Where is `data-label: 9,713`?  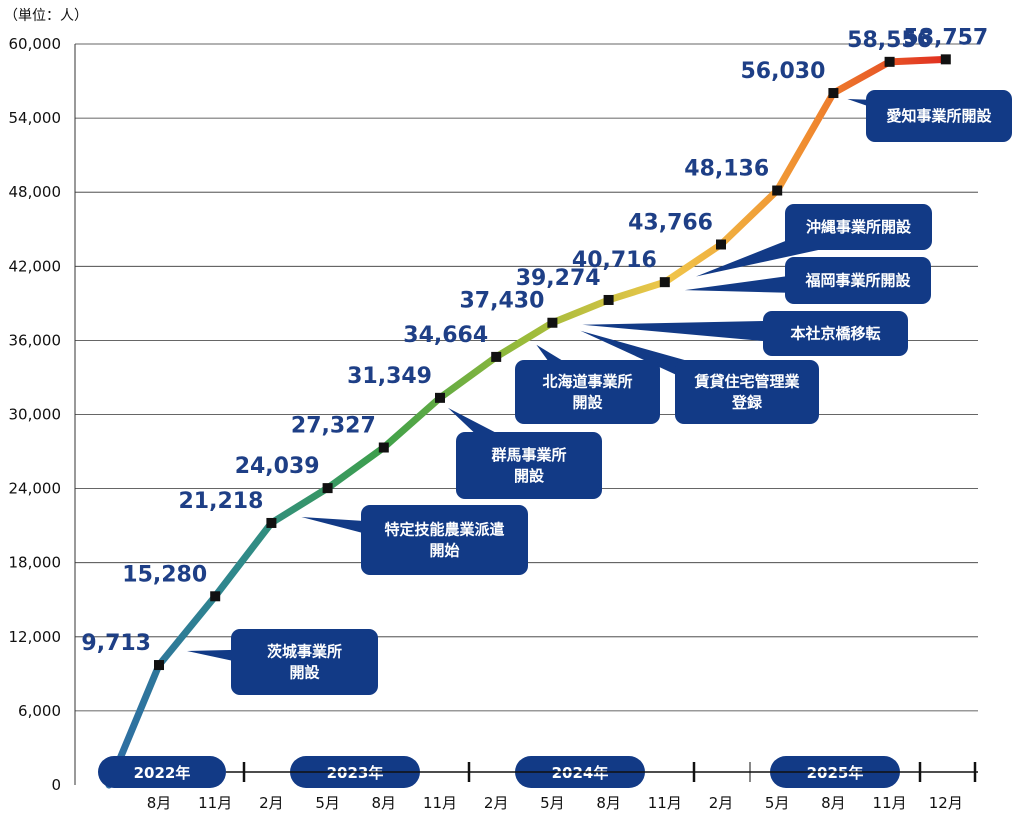
data-label: 9,713 is located at coordinates (116, 643).